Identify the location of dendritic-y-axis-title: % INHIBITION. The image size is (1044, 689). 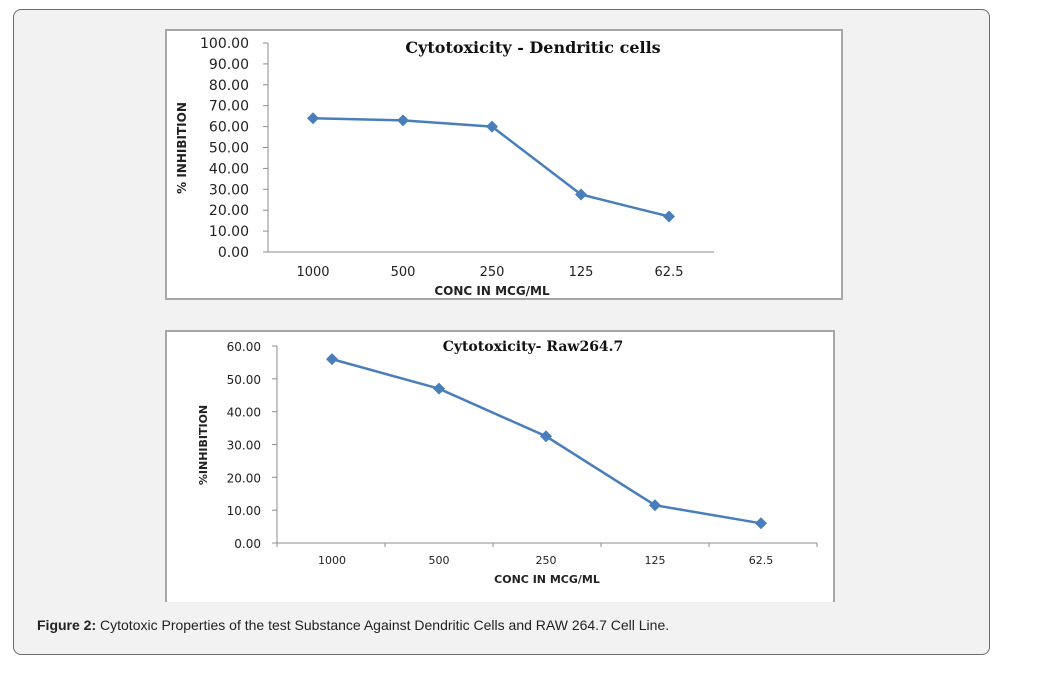
(182, 148).